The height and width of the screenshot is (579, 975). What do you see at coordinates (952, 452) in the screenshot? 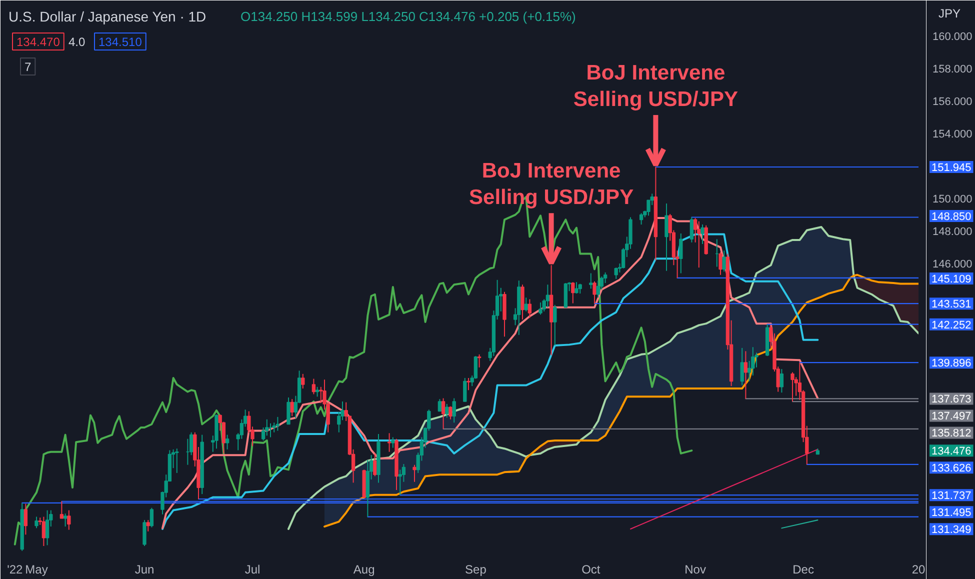
I see `text: 134.476` at bounding box center [952, 452].